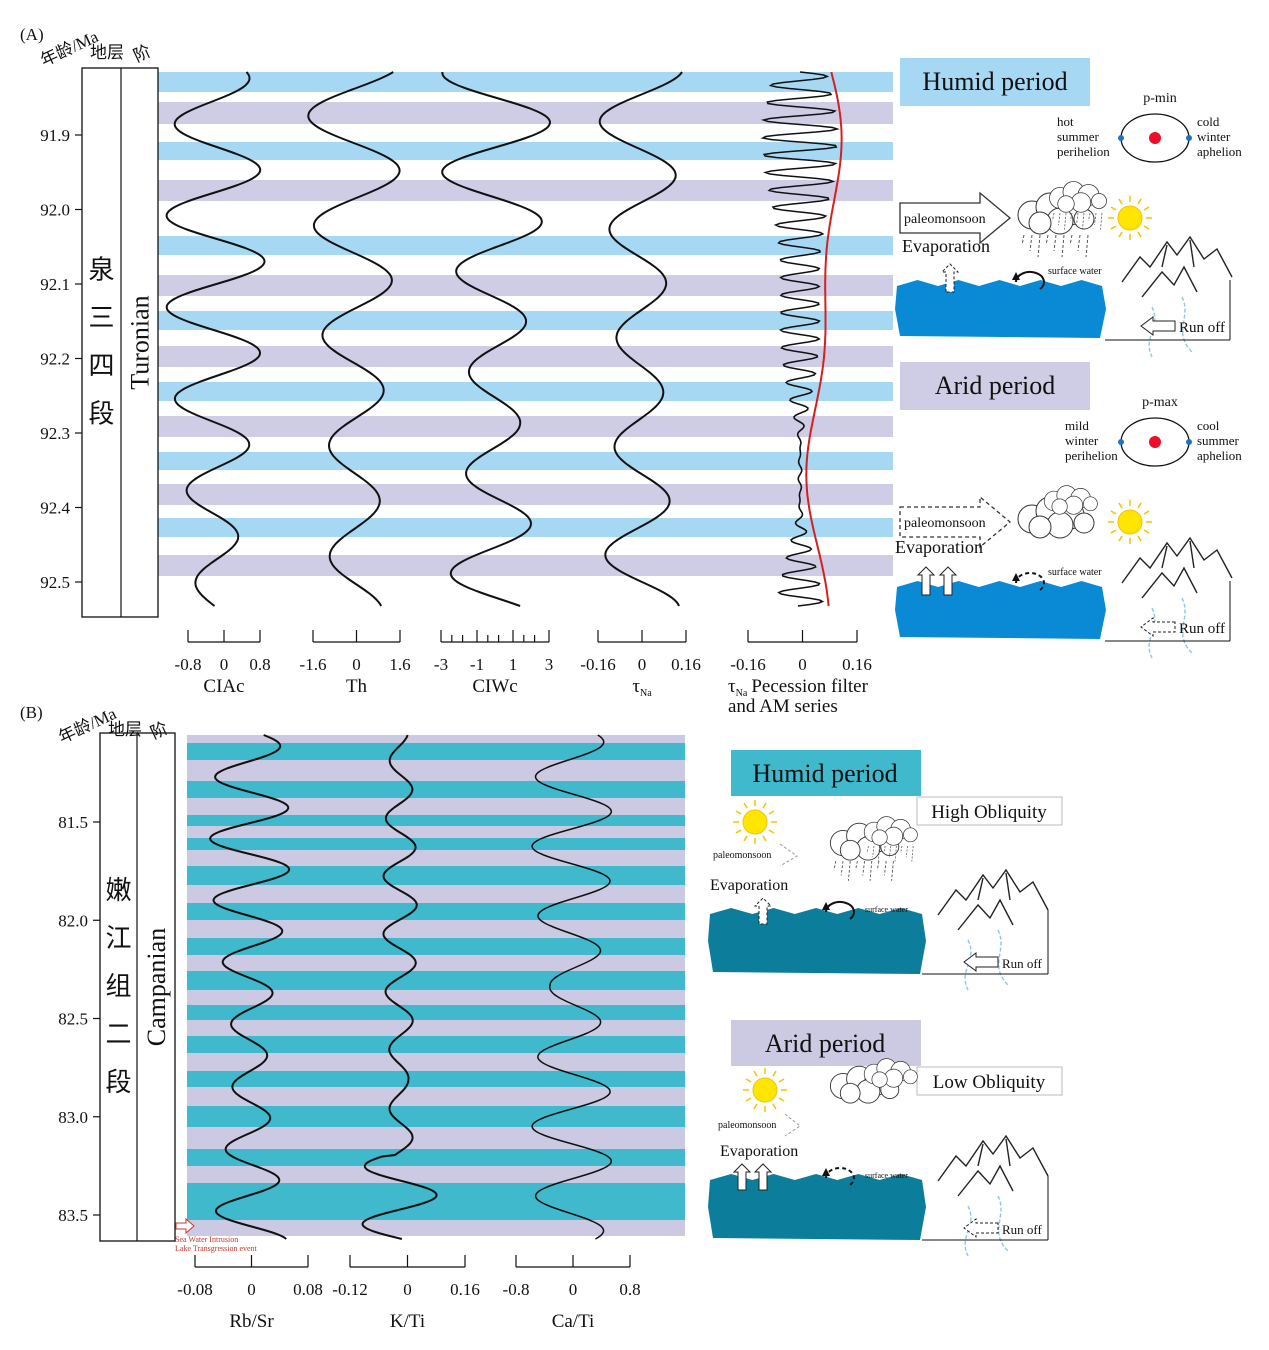 The height and width of the screenshot is (1350, 1269). Describe the element at coordinates (629, 1289) in the screenshot. I see `label: 0.8` at that location.